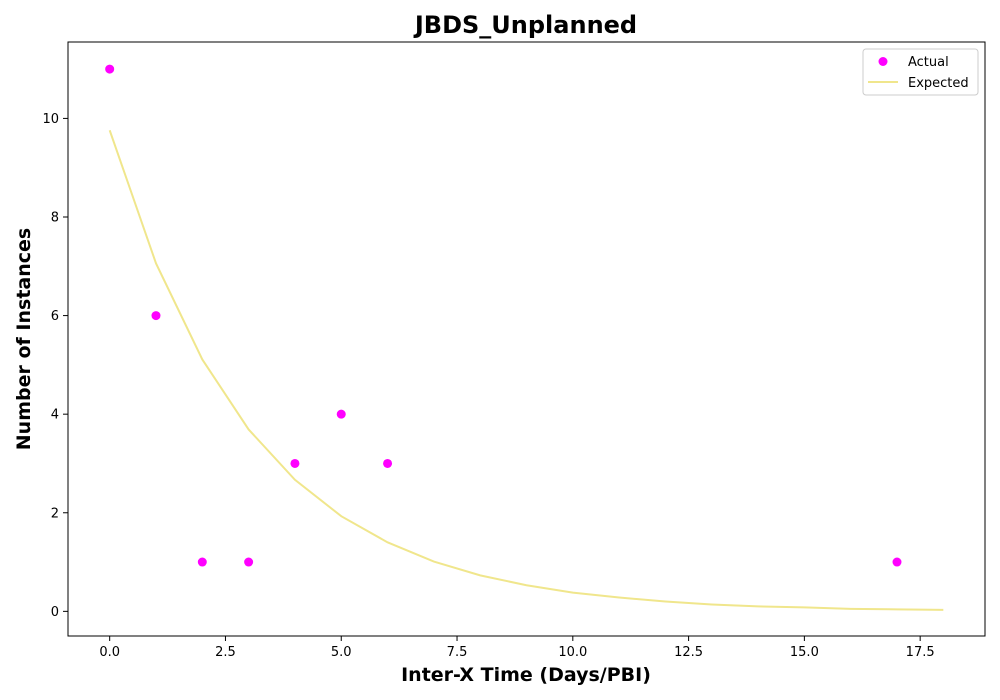  I want to click on y-tick-label: 10, so click(50, 119).